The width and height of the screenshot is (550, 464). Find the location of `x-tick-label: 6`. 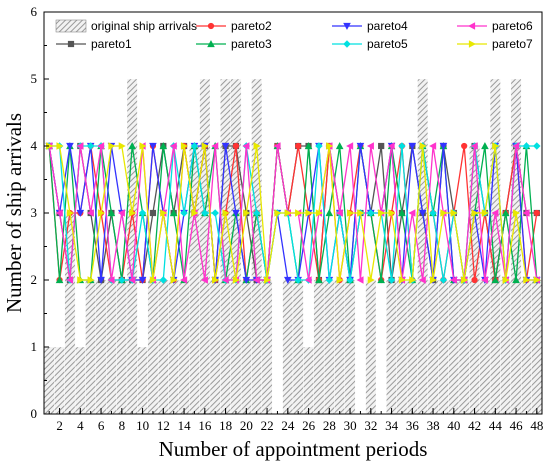

x-tick-label: 6 is located at coordinates (101, 425).